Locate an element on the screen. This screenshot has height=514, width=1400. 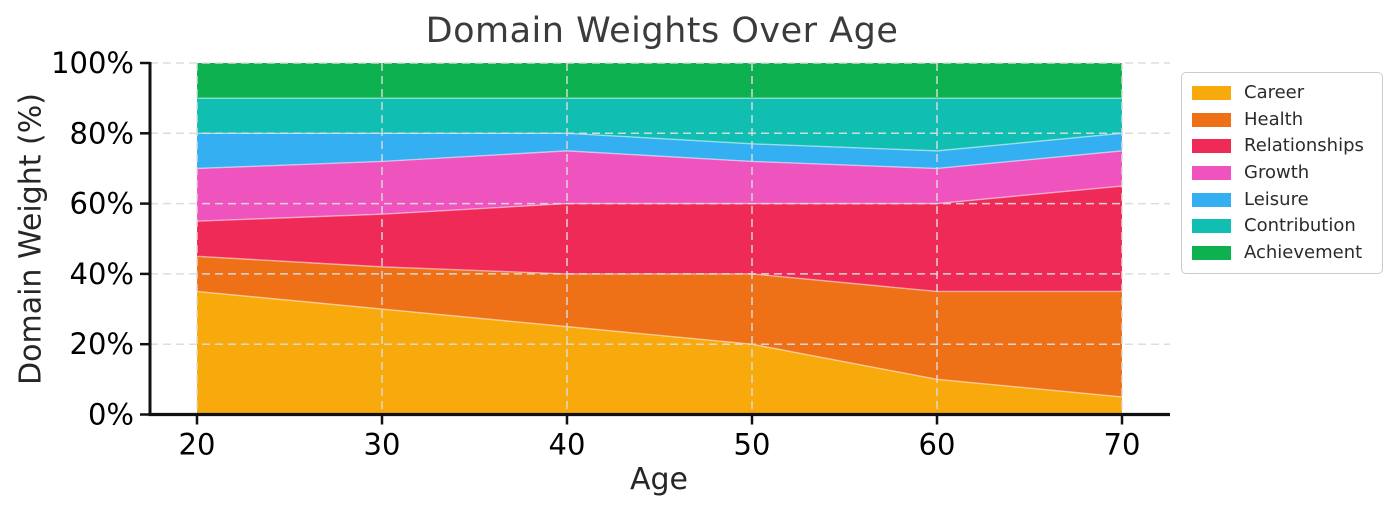
legend-label: Achievement is located at coordinates (1303, 252).